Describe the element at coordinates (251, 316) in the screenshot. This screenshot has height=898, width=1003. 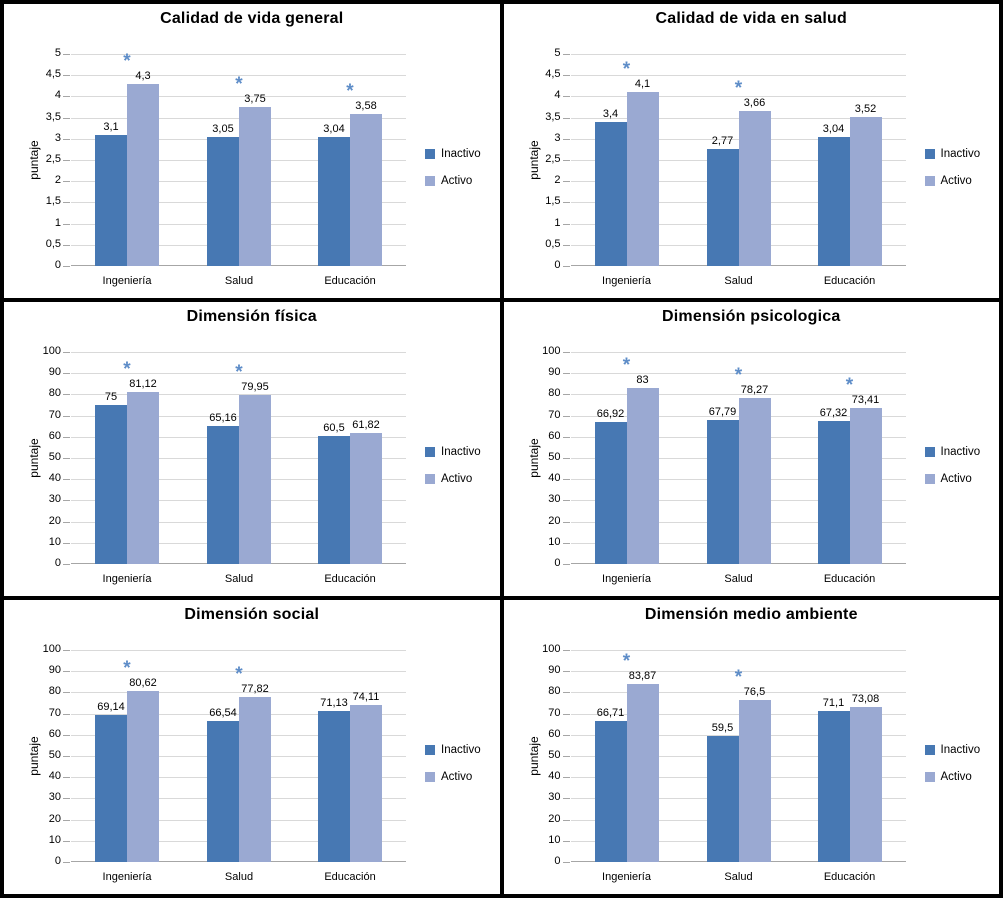
I see `chart-title: Dimensión física` at that location.